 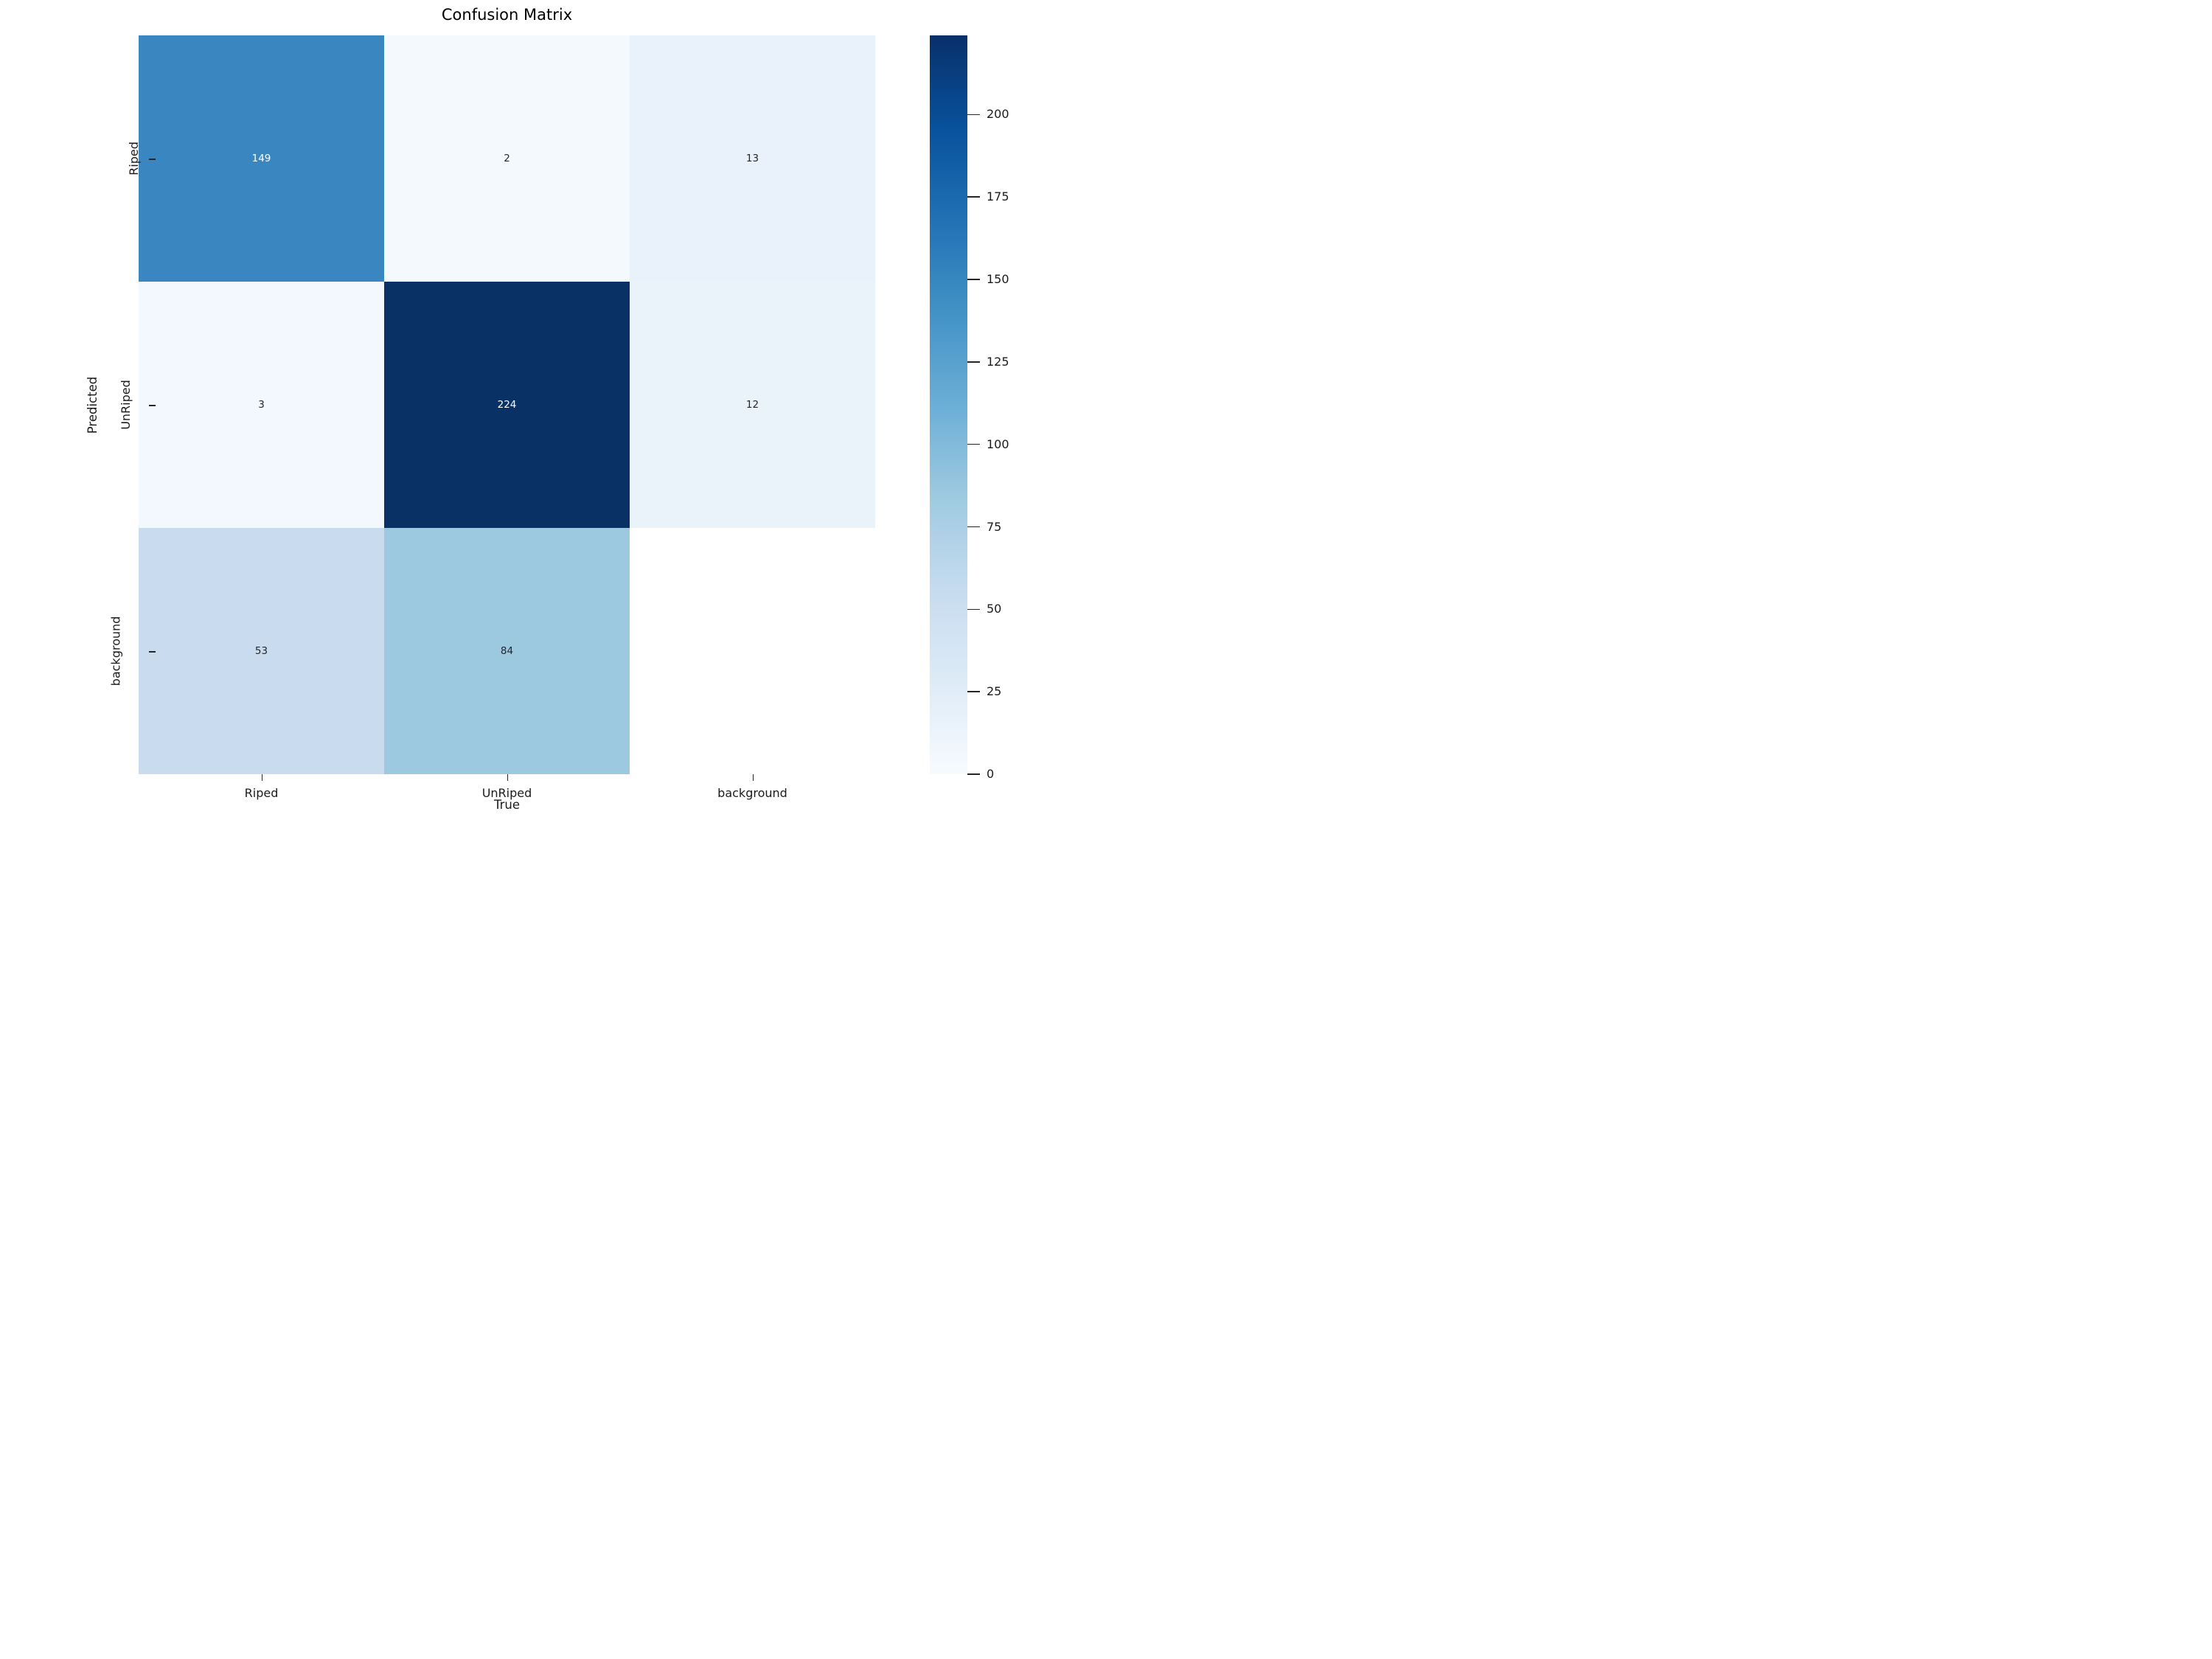 I want to click on heatmap: 149 2 13 3 224 12 53 84, so click(x=507, y=404).